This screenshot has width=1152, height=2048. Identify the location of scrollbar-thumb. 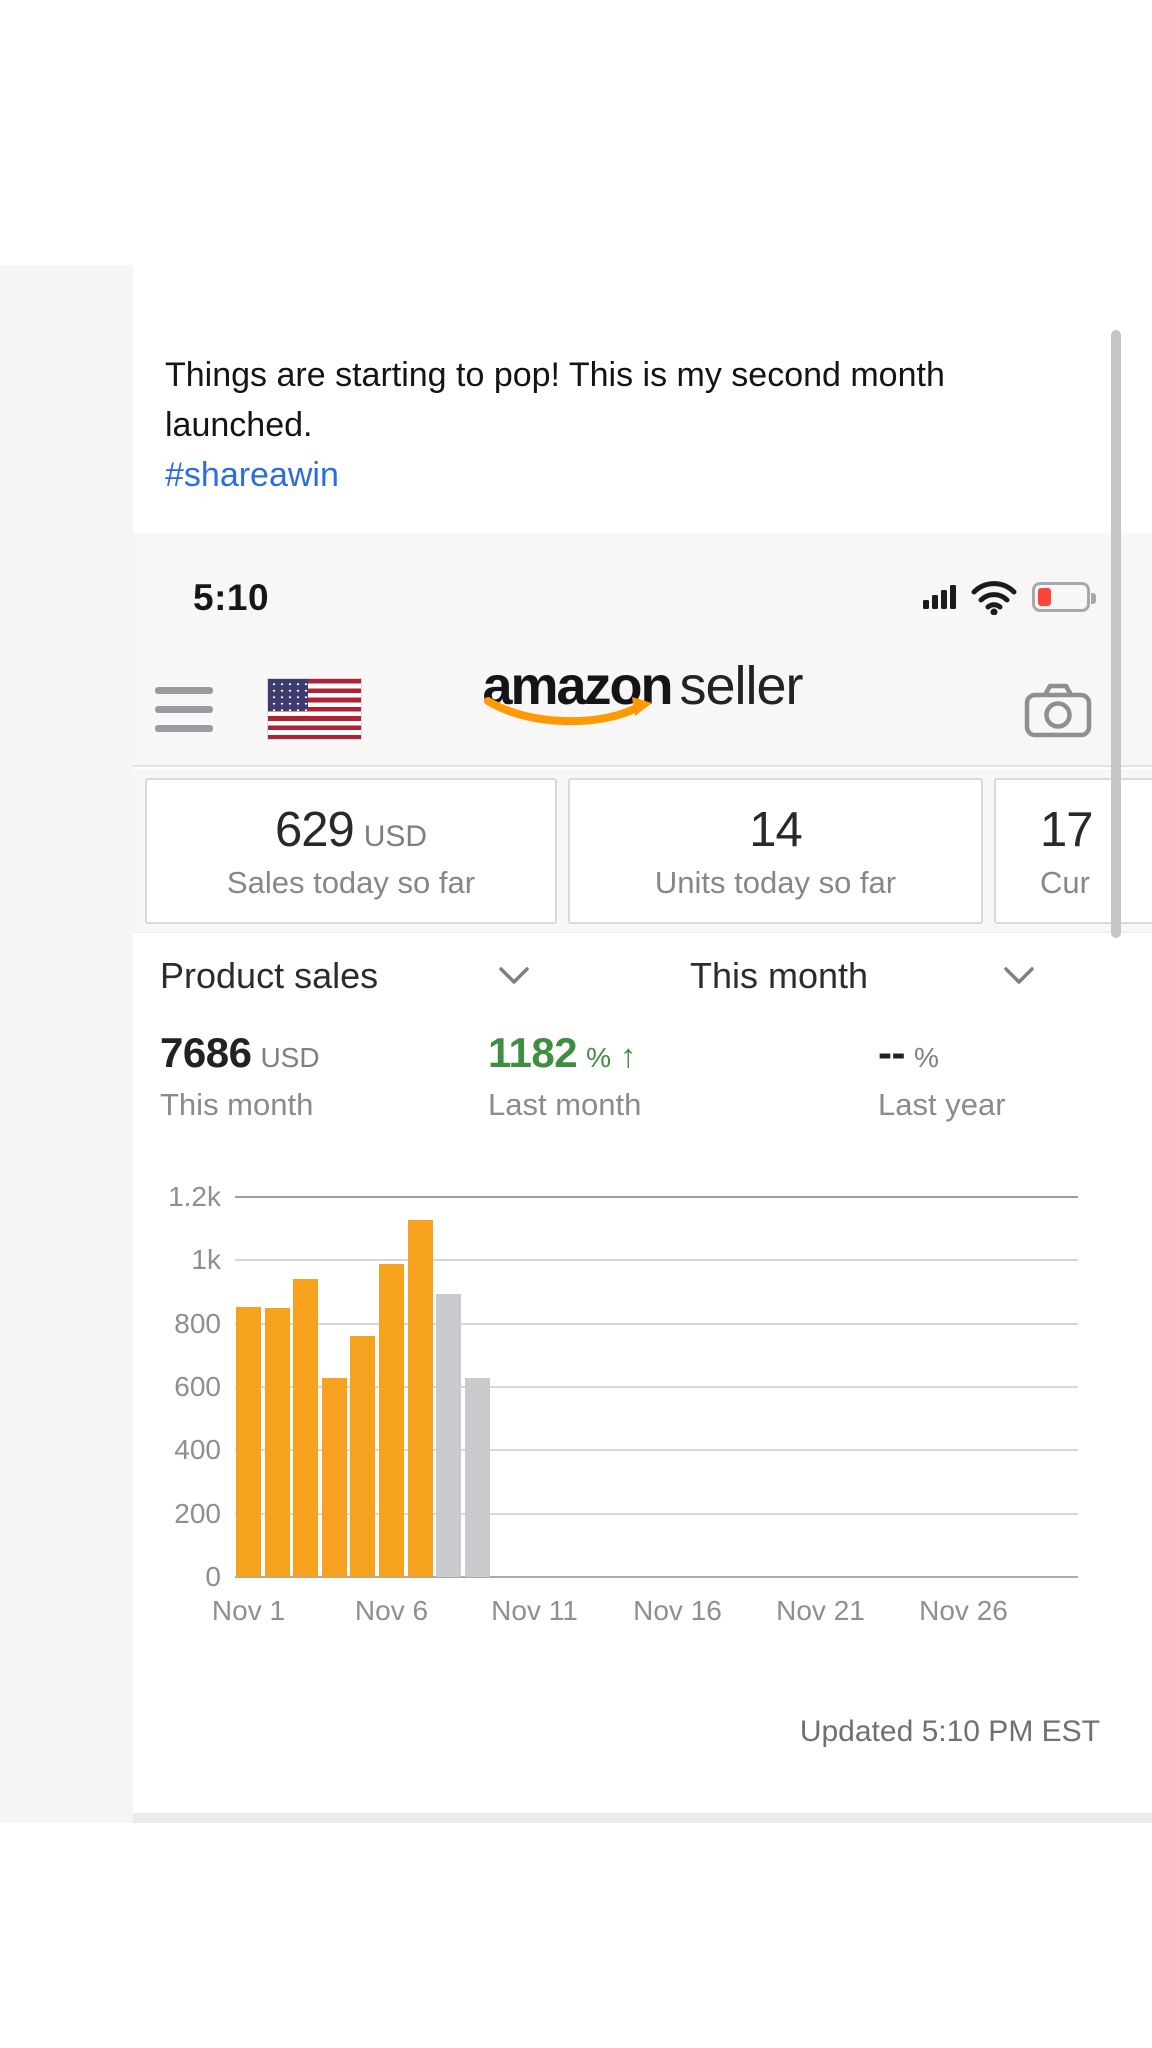
(1116, 634).